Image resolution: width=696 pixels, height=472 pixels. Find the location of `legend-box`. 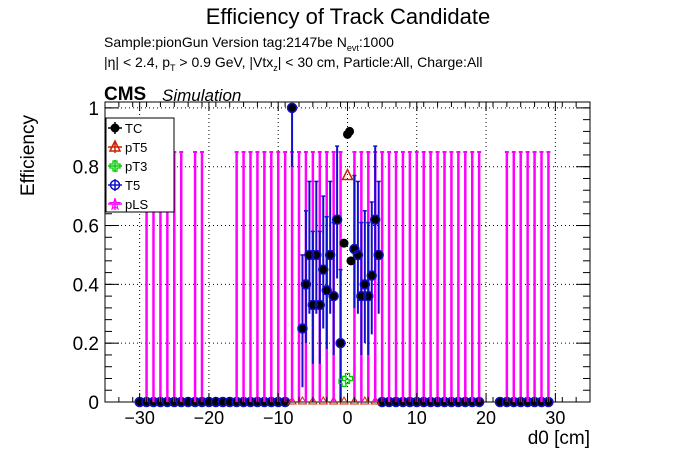

legend-box is located at coordinates (140, 165).